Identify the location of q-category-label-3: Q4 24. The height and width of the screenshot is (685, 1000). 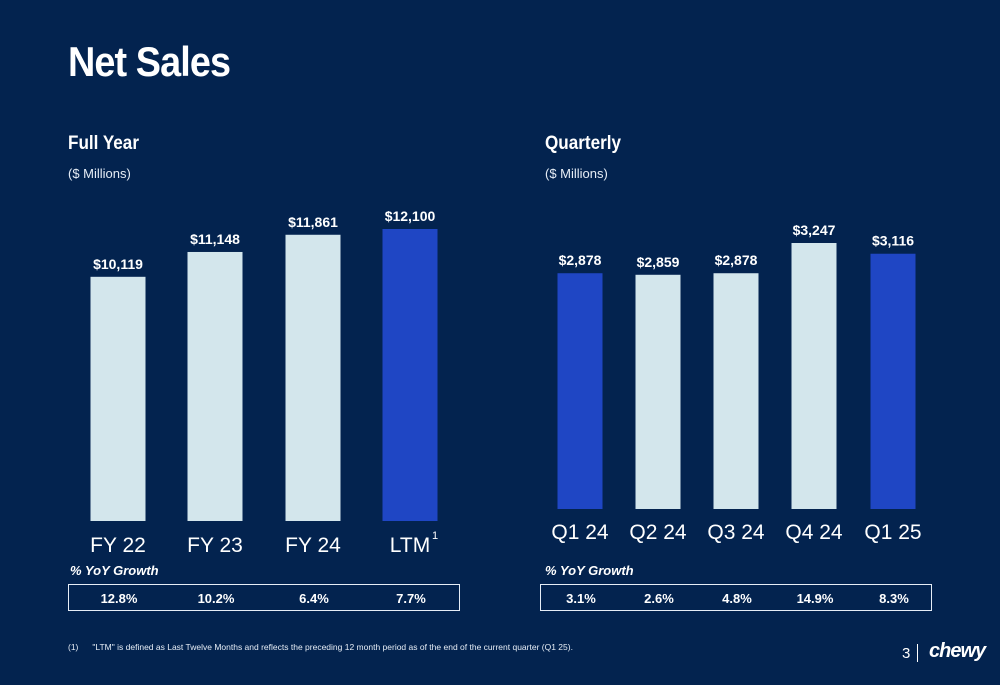
(814, 532).